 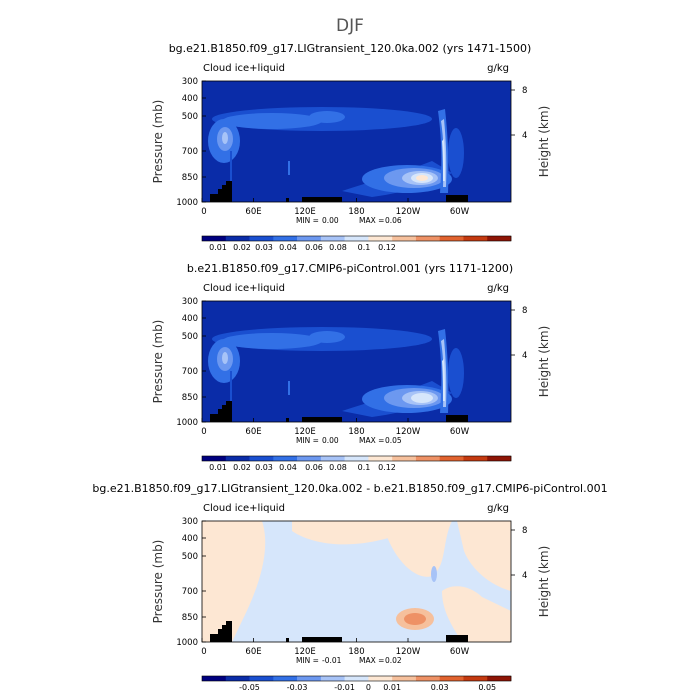 I want to click on min-value: 0.00, so click(x=330, y=440).